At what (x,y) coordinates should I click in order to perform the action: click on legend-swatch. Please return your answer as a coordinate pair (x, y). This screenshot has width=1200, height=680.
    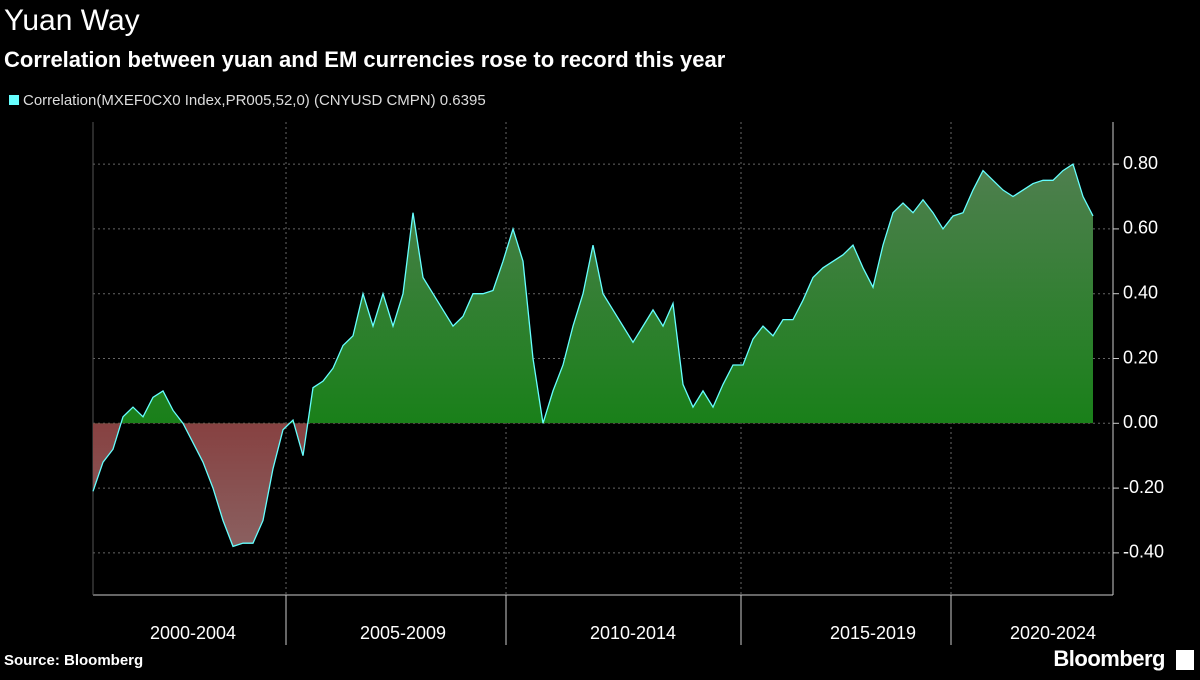
    Looking at the image, I should click on (14, 100).